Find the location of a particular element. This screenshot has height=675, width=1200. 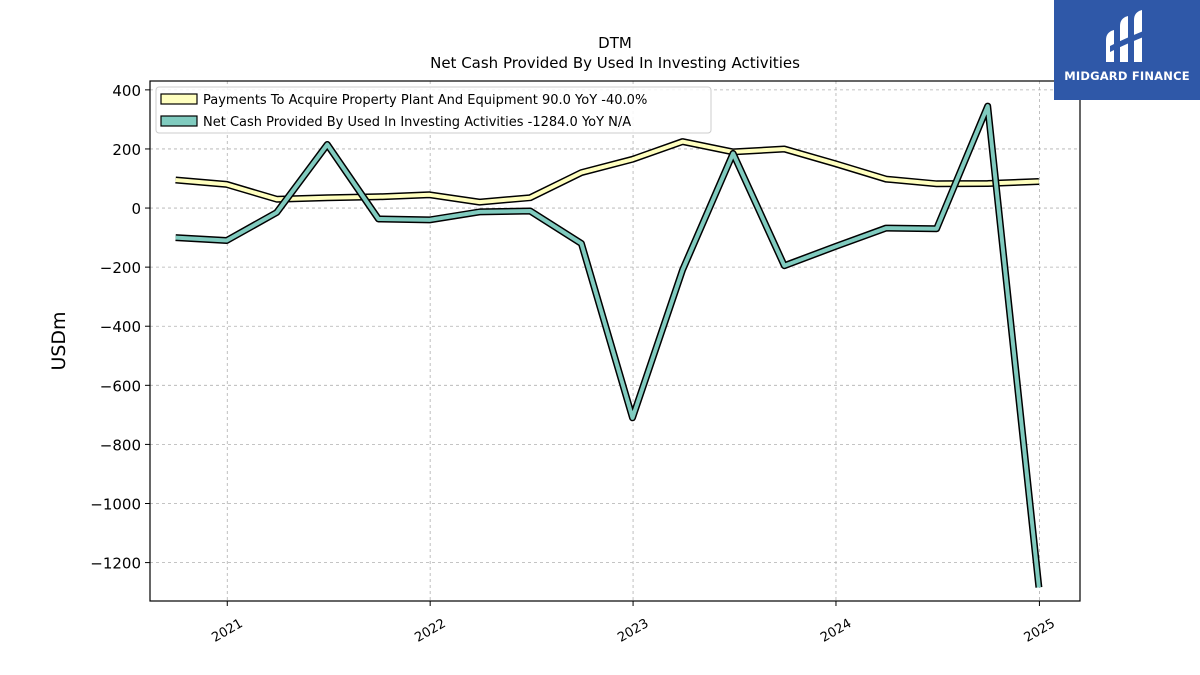

y-tick-label: 0 is located at coordinates (136, 209).